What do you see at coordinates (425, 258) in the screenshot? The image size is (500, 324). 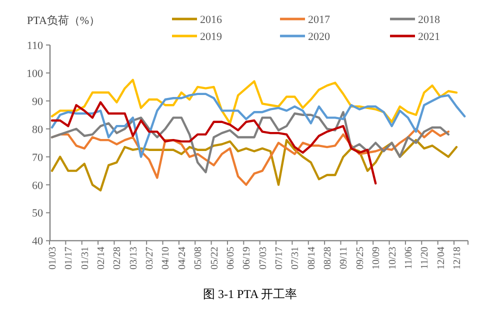 I see `x-tick-label: 11/20` at bounding box center [425, 258].